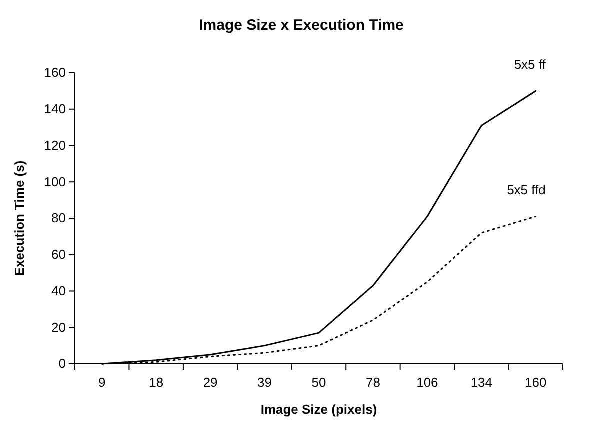  I want to click on x-tick-label: 29, so click(210, 382).